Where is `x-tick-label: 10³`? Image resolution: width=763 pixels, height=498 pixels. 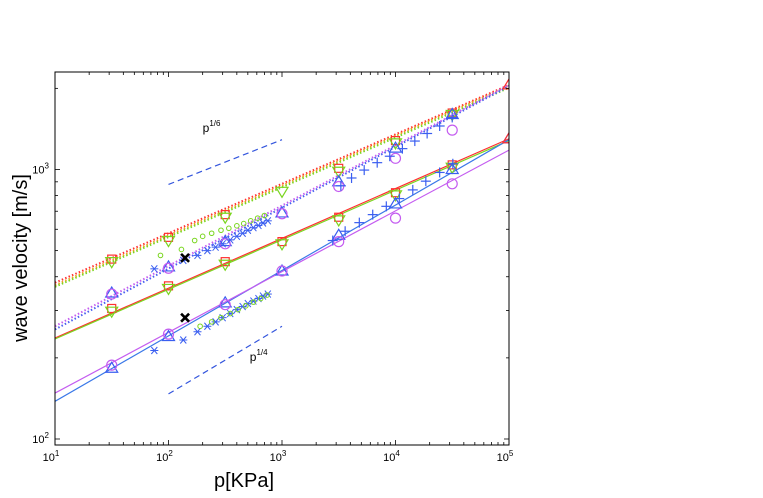 x-tick-label: 10³ is located at coordinates (278, 456).